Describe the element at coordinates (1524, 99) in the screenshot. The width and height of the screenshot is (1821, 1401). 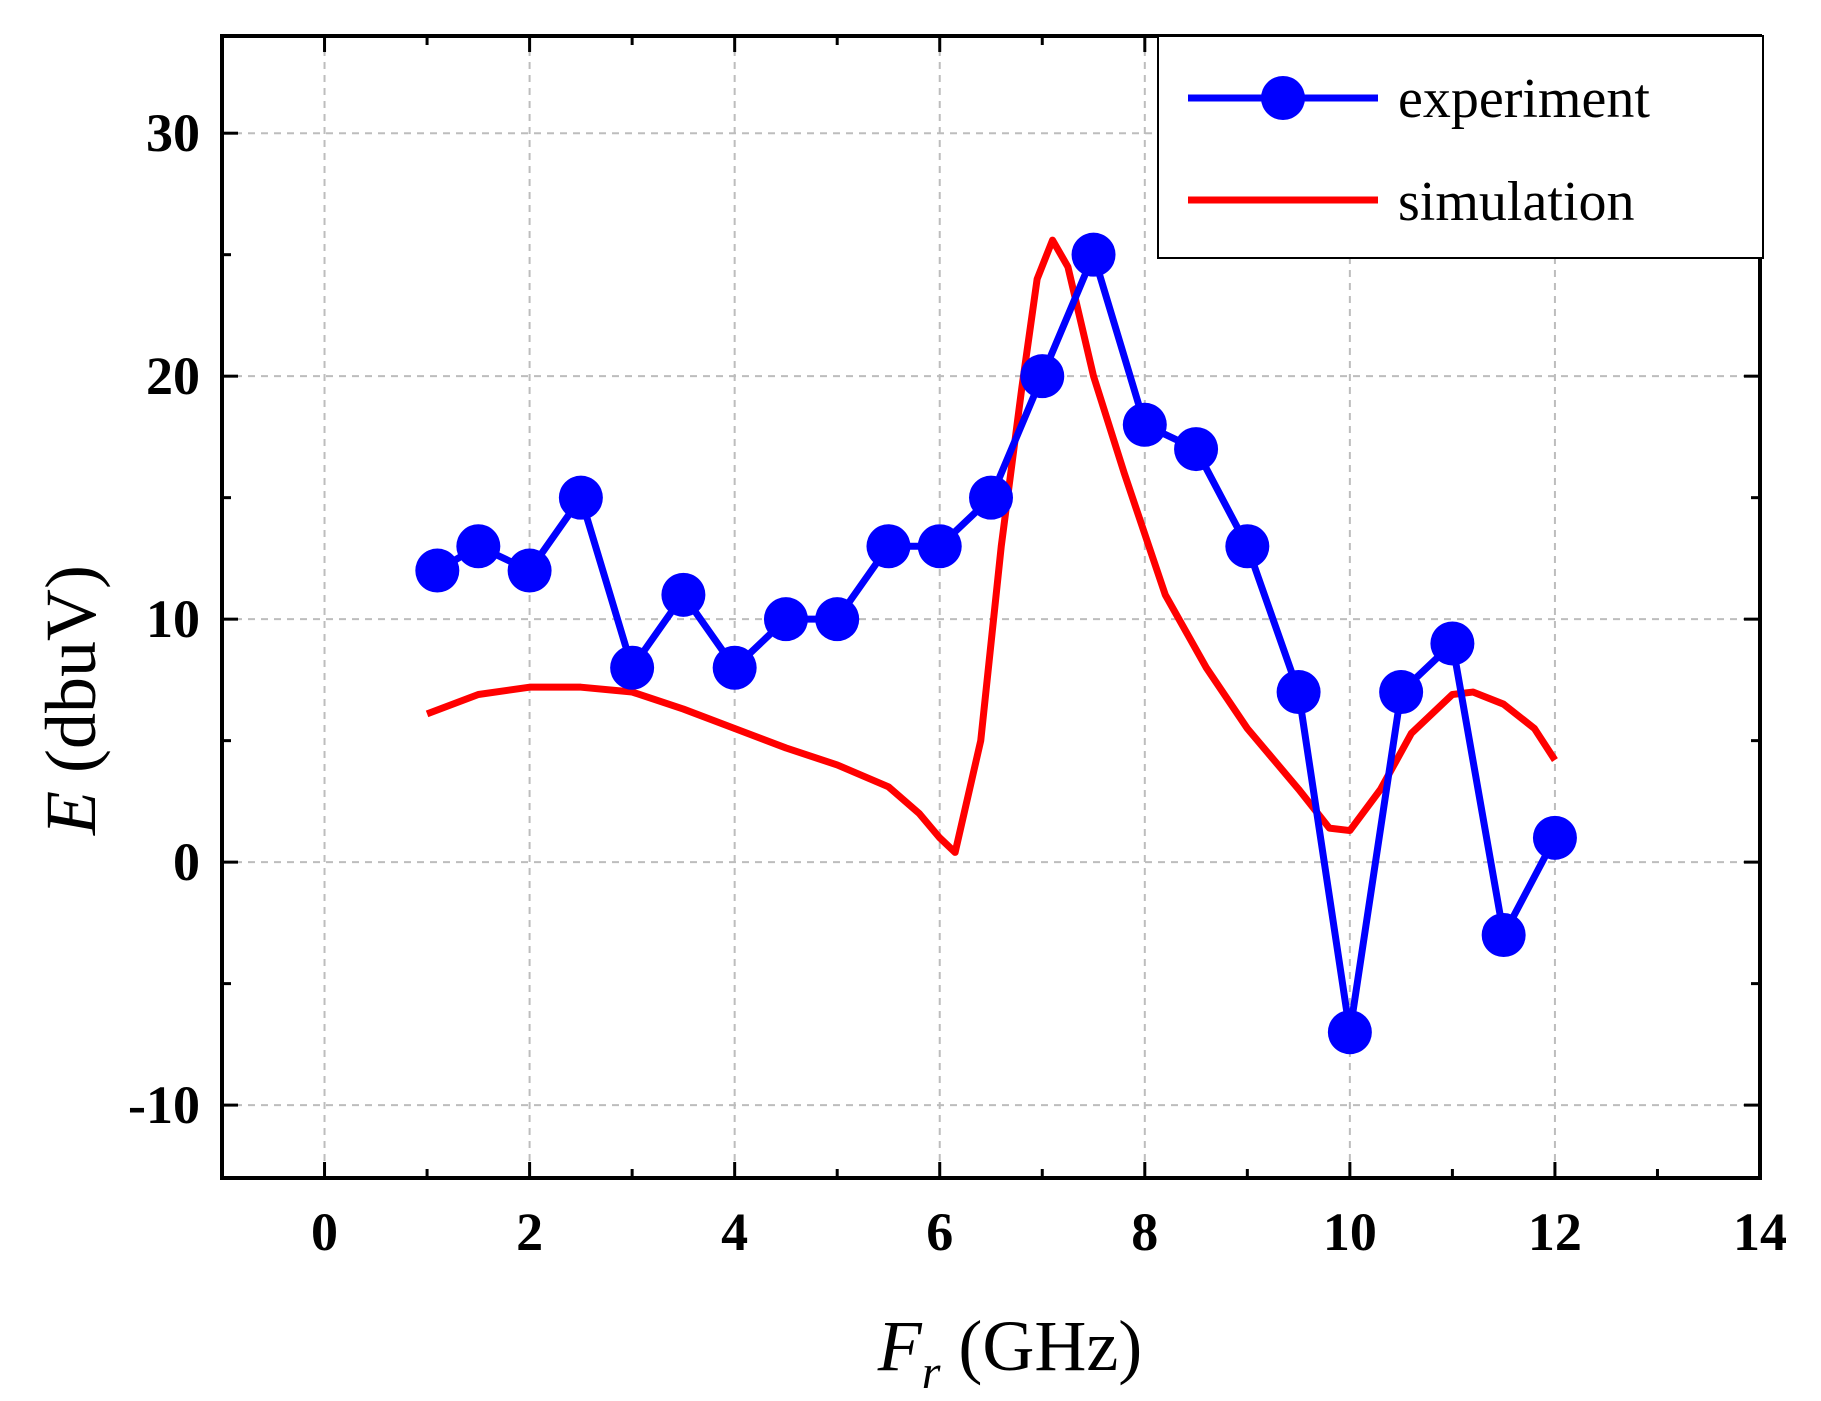
I see `legend-label-experiment: experiment` at that location.